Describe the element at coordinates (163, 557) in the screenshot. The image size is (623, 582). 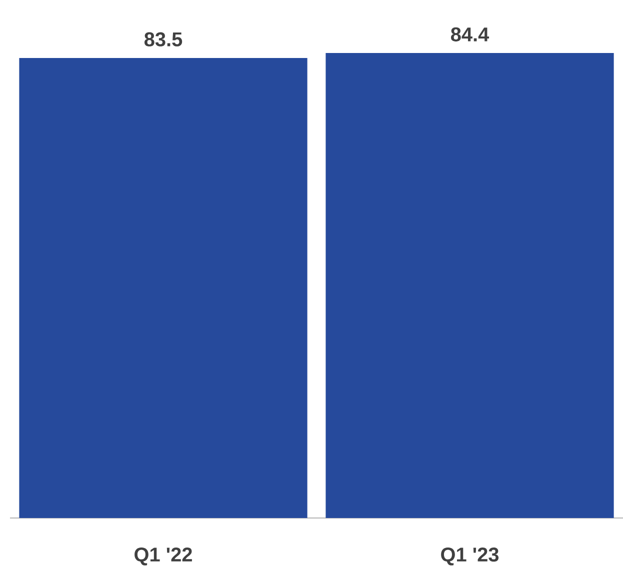
I see `x-tick-label: Q1 '22` at that location.